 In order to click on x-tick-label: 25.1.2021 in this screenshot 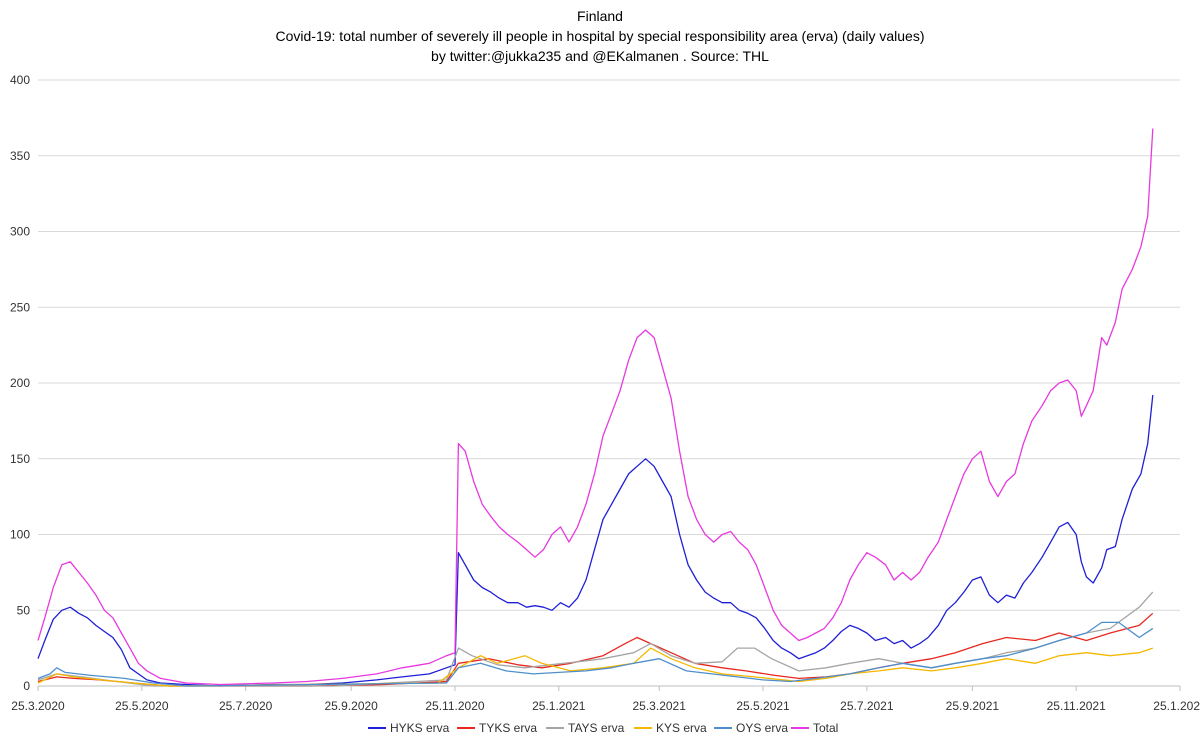, I will do `click(559, 706)`.